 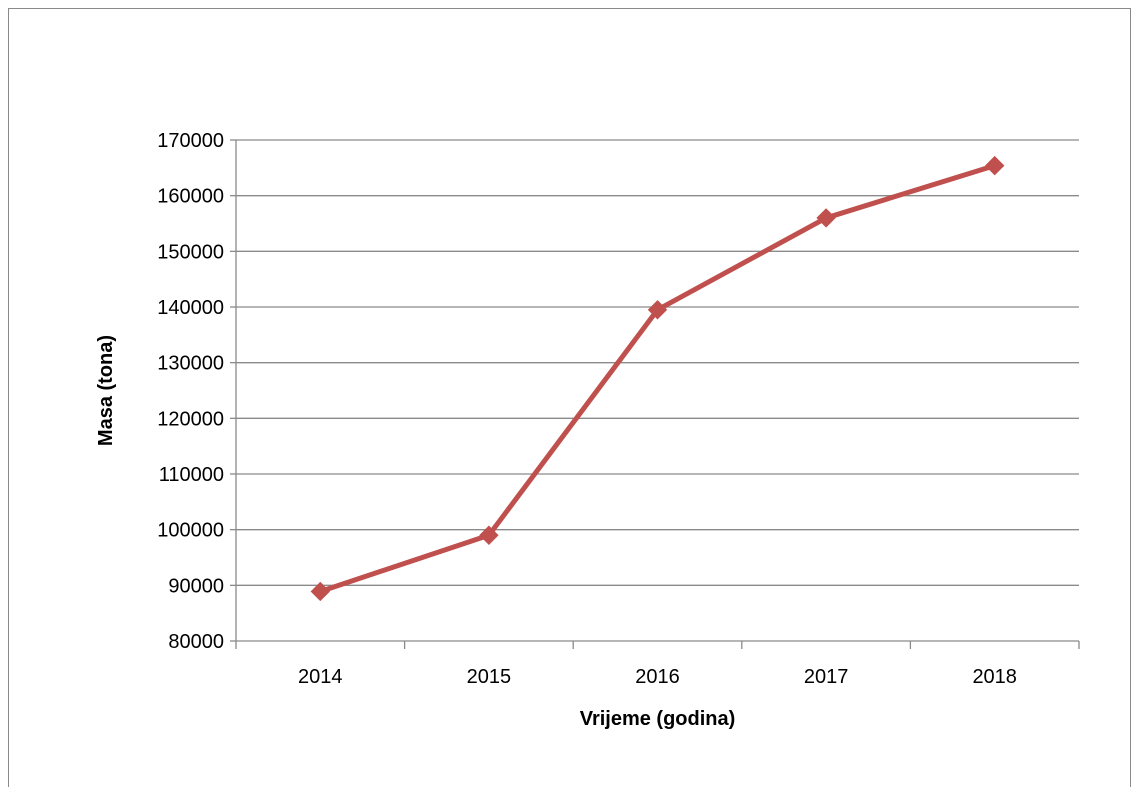 I want to click on x-axis-title: Vrijeme (godina), so click(x=658, y=719).